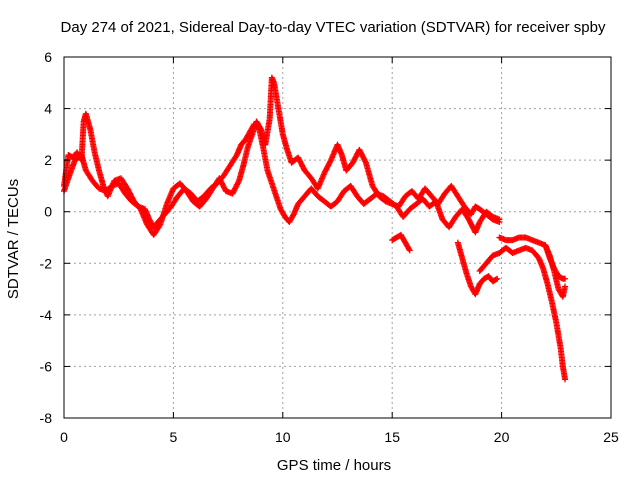  What do you see at coordinates (392, 437) in the screenshot?
I see `x-tick-label: 15` at bounding box center [392, 437].